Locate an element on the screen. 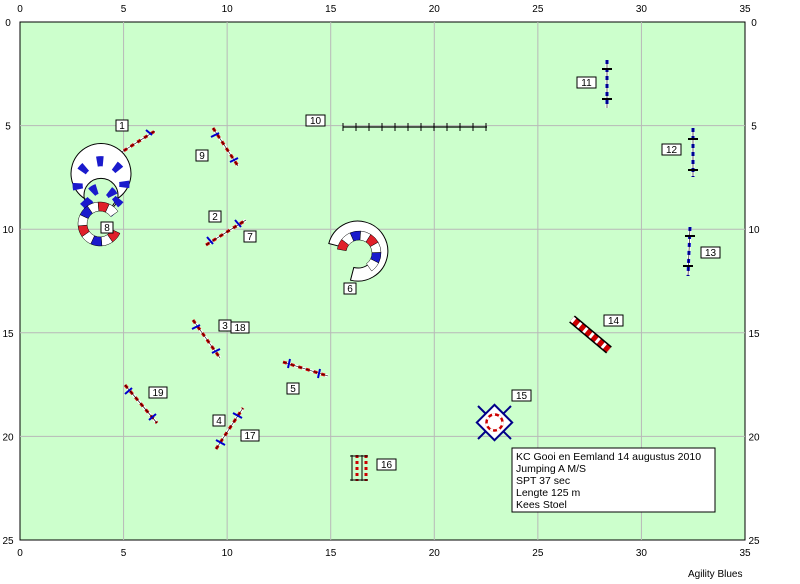  number-label-6: 6 is located at coordinates (350, 288).